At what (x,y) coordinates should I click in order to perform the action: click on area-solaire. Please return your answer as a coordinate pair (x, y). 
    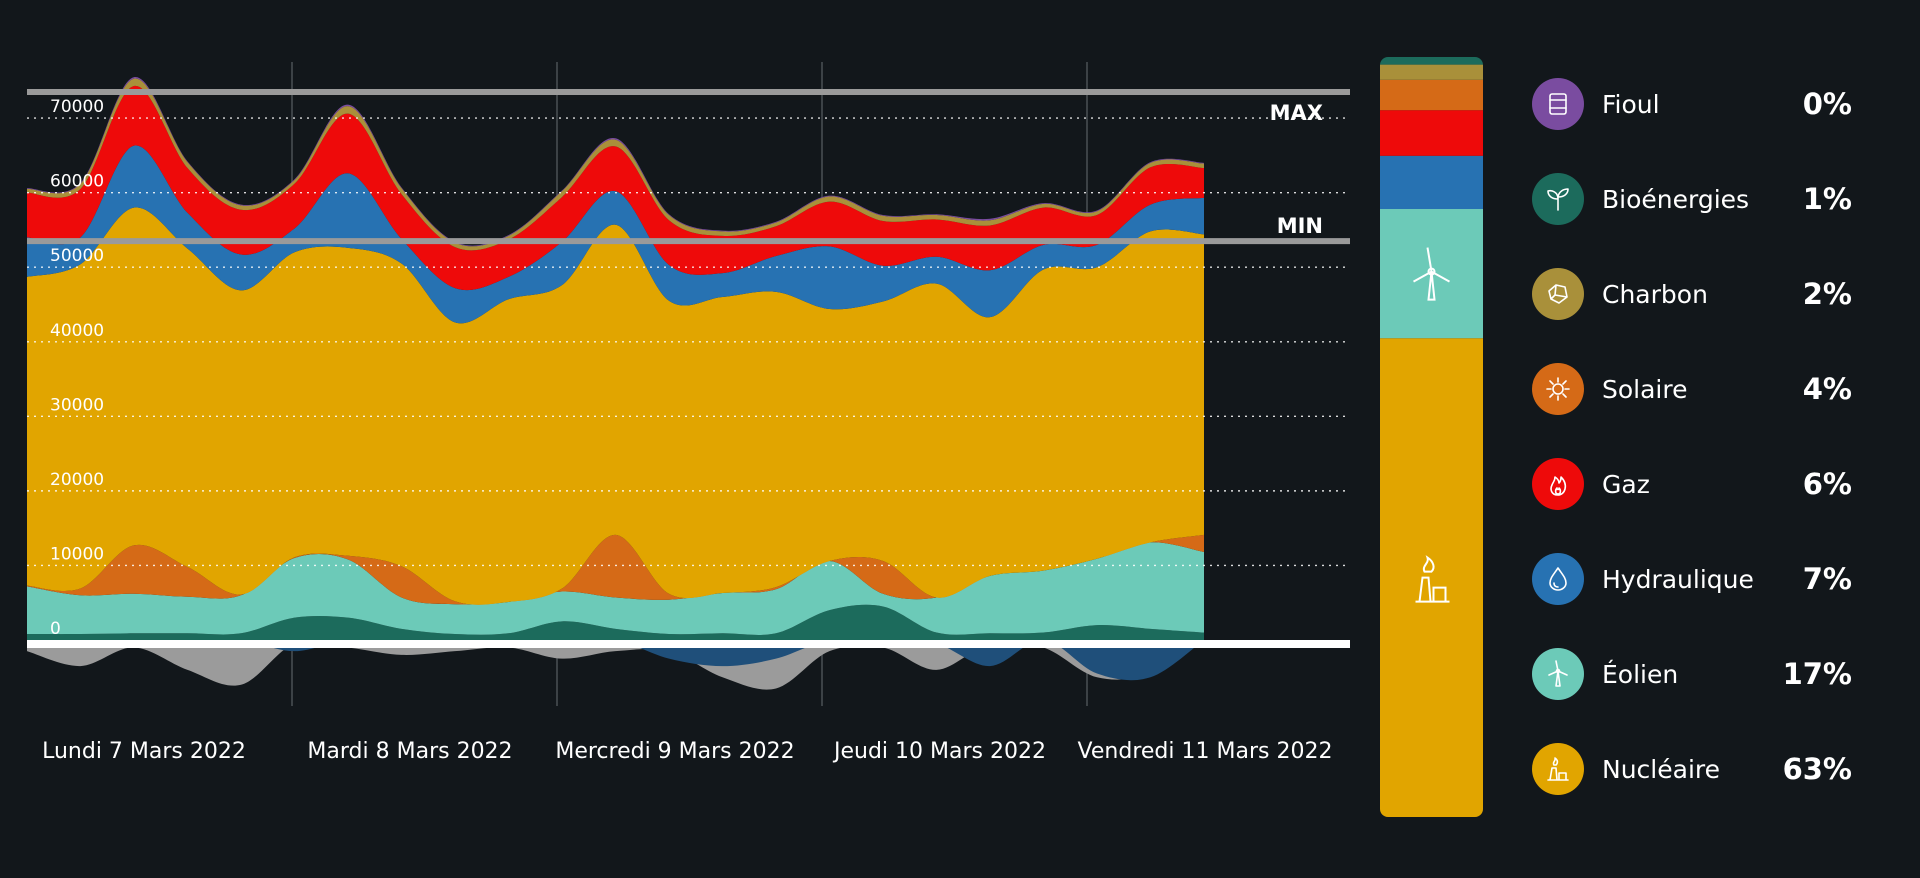
    Looking at the image, I should click on (615, 569).